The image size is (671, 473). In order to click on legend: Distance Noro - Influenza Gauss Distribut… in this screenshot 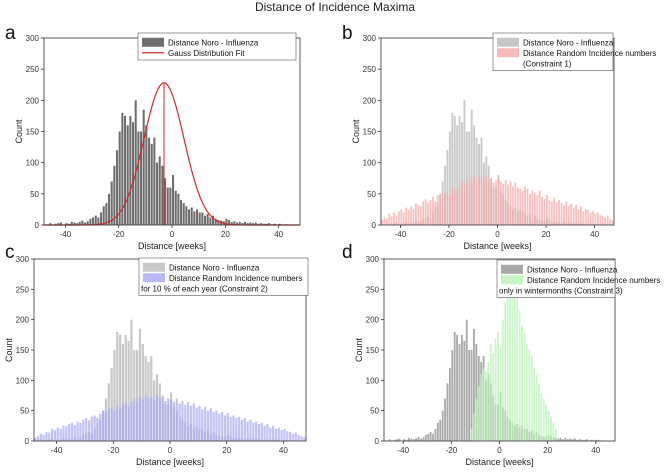, I will do `click(217, 46)`.